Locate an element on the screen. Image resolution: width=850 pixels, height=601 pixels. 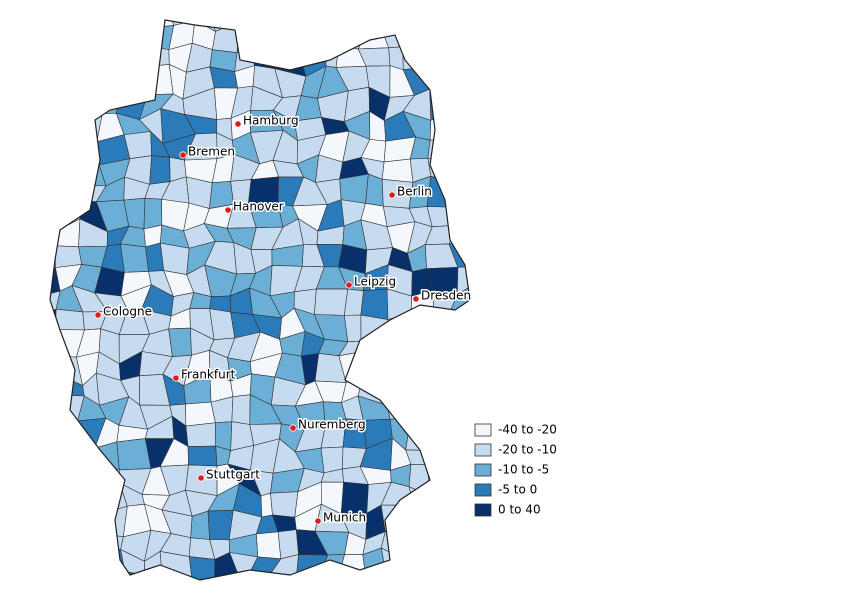
city-label: Munich is located at coordinates (344, 518).